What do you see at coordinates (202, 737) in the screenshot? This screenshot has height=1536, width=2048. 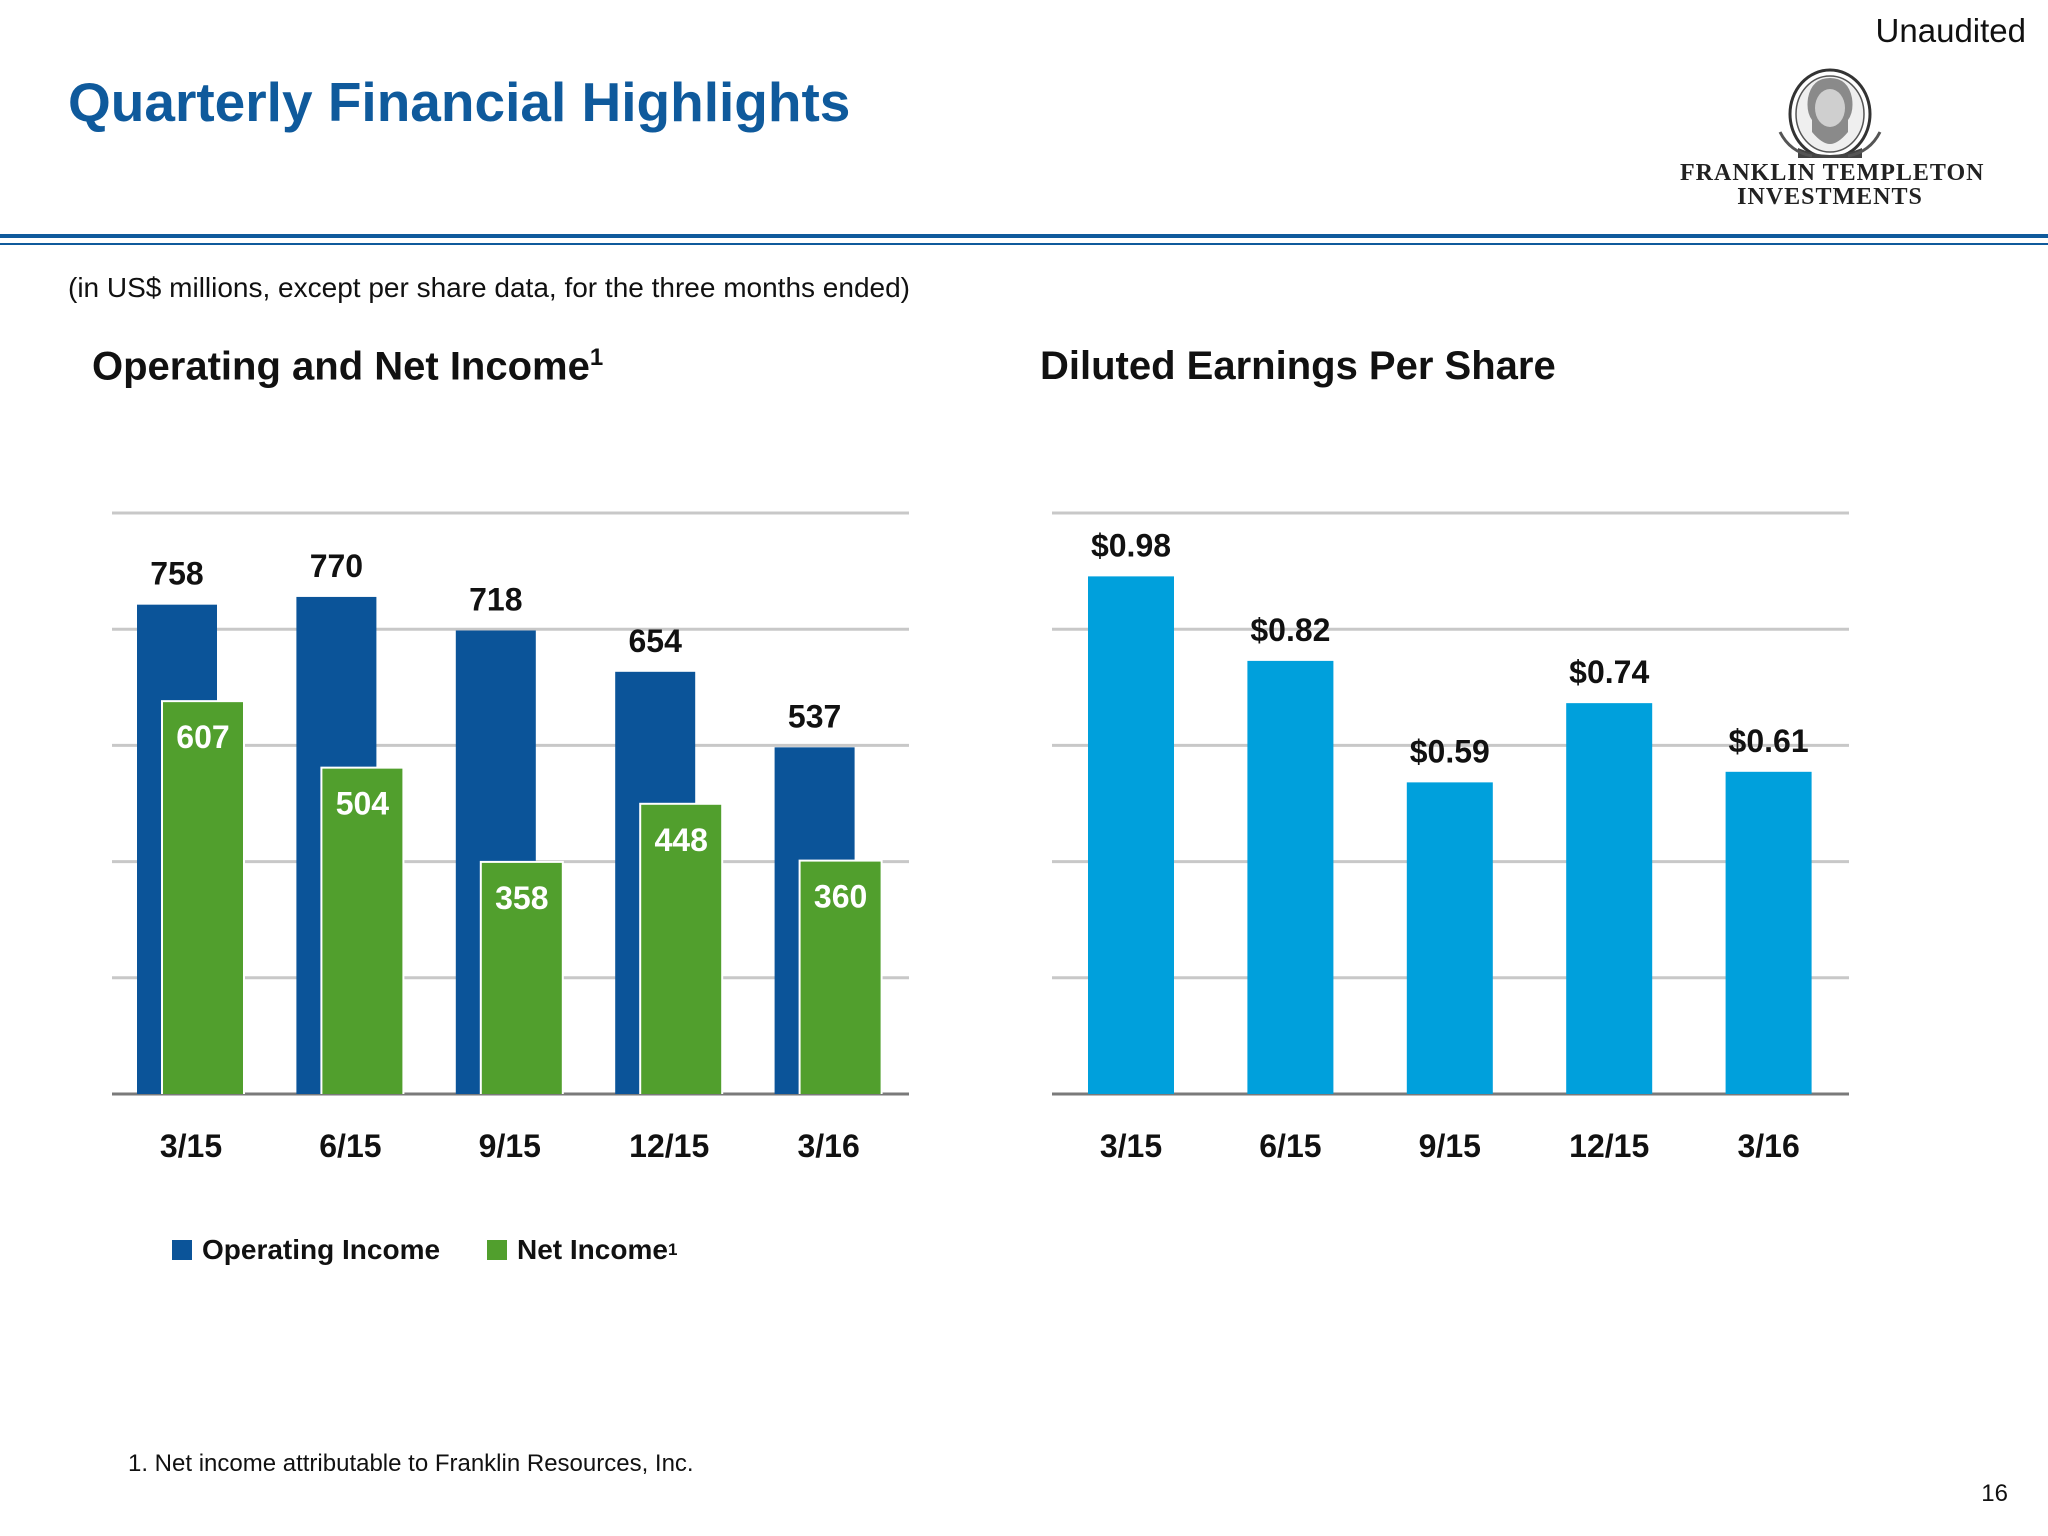 I see `data-label-net-income: 607` at bounding box center [202, 737].